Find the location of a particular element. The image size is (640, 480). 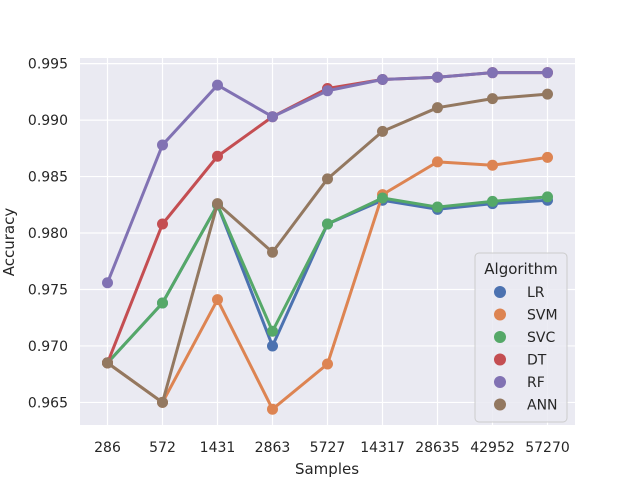

x-tick-label: 572 is located at coordinates (162, 448).